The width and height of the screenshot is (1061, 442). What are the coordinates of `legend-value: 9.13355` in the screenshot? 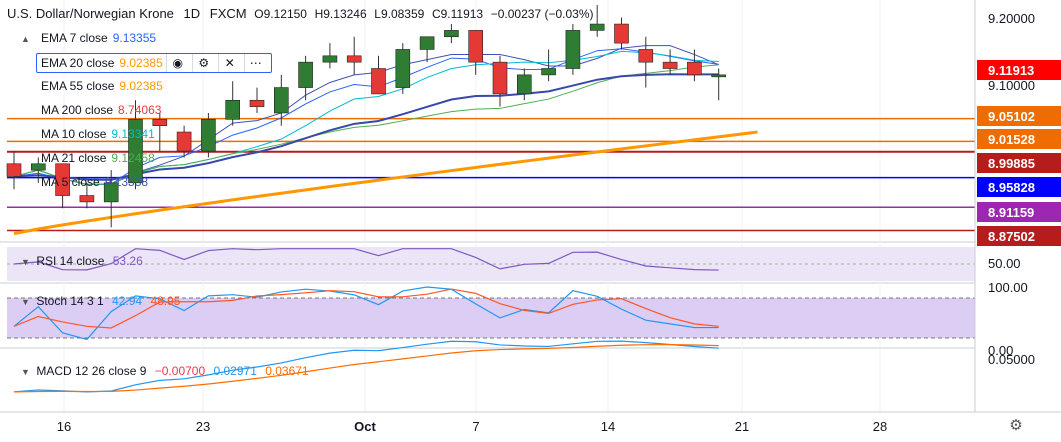 It's located at (134, 38).